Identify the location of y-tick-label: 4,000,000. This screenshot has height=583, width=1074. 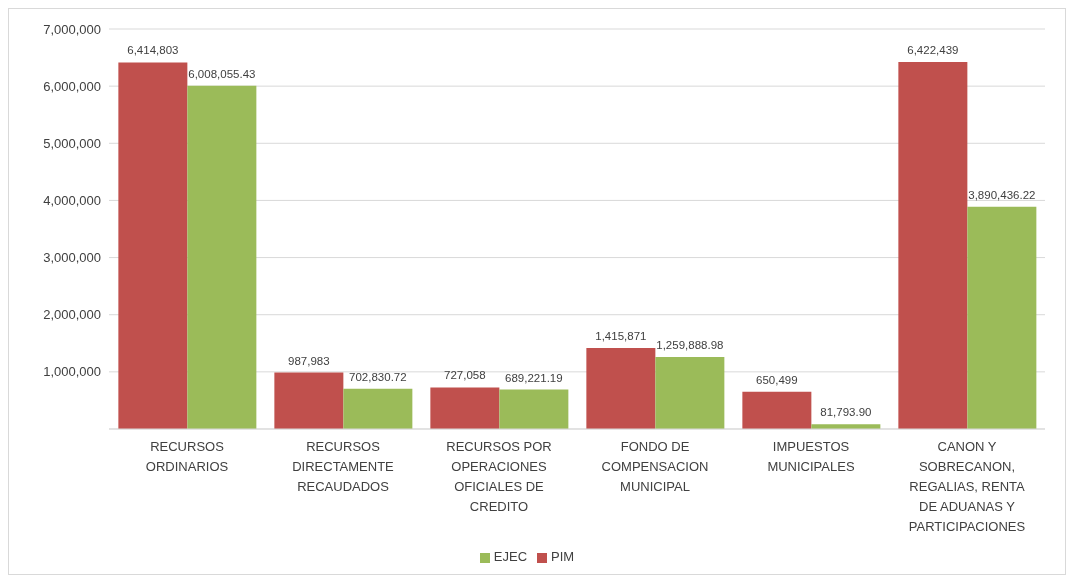
(72, 201).